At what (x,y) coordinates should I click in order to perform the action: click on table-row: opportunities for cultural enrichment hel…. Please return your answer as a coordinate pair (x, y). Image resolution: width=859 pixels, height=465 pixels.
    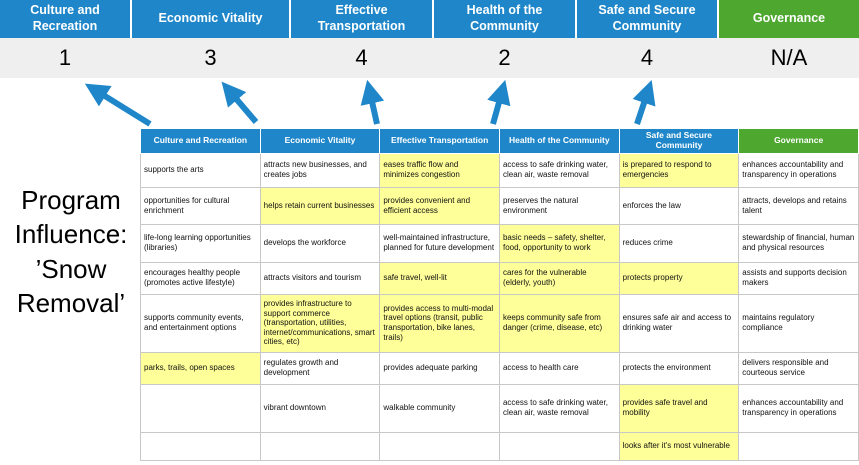
    Looking at the image, I should click on (499, 205).